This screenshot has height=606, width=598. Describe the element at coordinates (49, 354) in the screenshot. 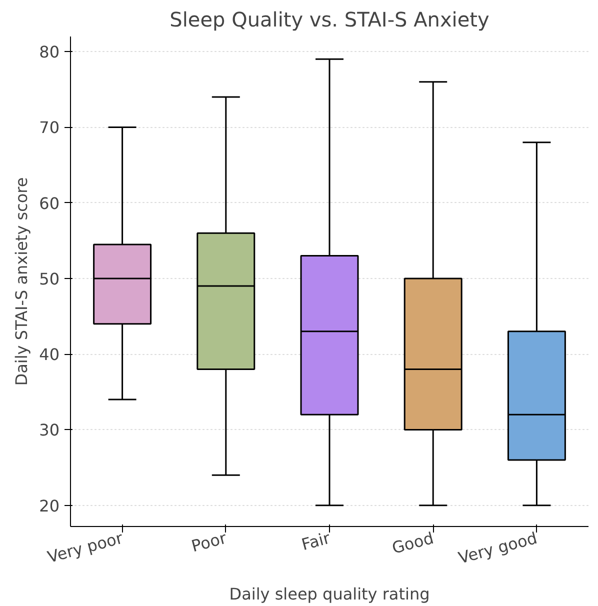

I see `y-tick-label: 40` at that location.